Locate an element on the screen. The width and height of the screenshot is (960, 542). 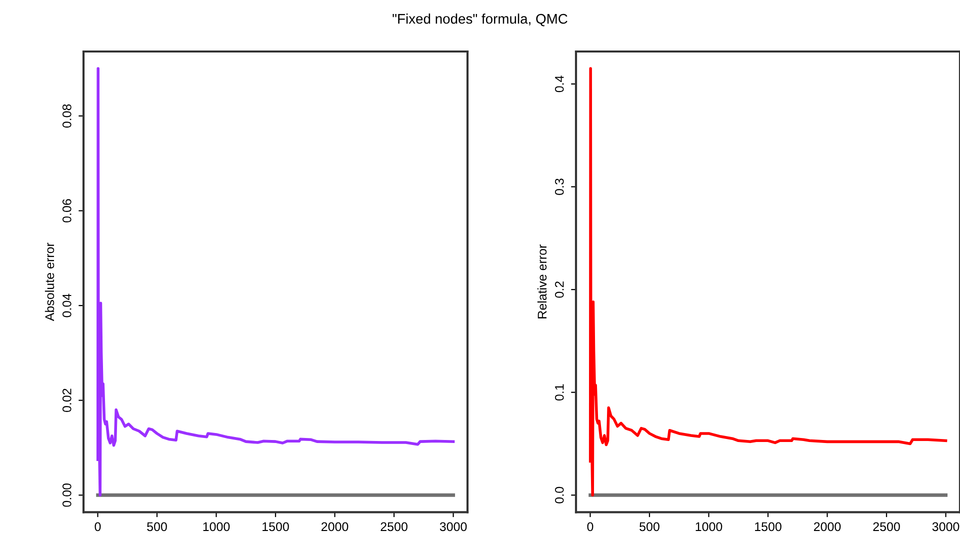
y-tick-label: 0.04 is located at coordinates (67, 306).